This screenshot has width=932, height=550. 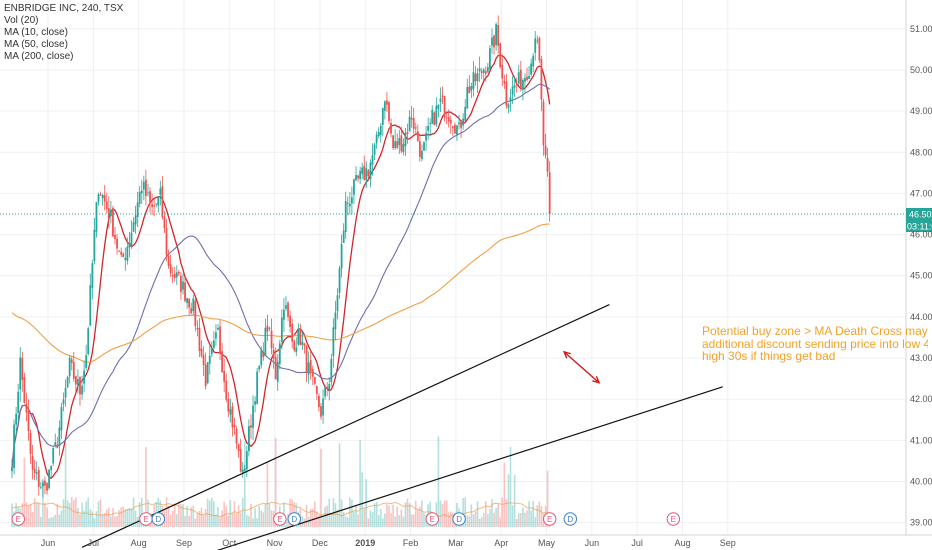 I want to click on price-tick-label: 41.00, so click(x=921, y=440).